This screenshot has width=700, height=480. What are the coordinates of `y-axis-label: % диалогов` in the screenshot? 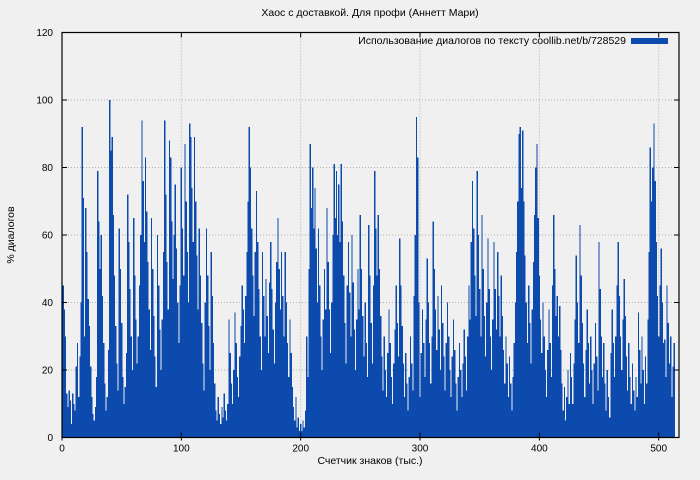 It's located at (11, 235).